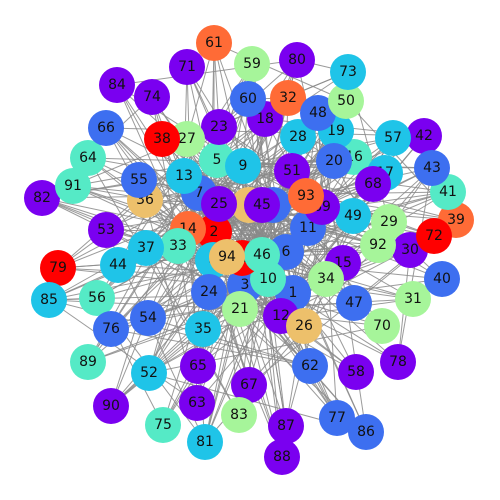  What do you see at coordinates (245, 285) in the screenshot?
I see `node-label: 3` at bounding box center [245, 285].